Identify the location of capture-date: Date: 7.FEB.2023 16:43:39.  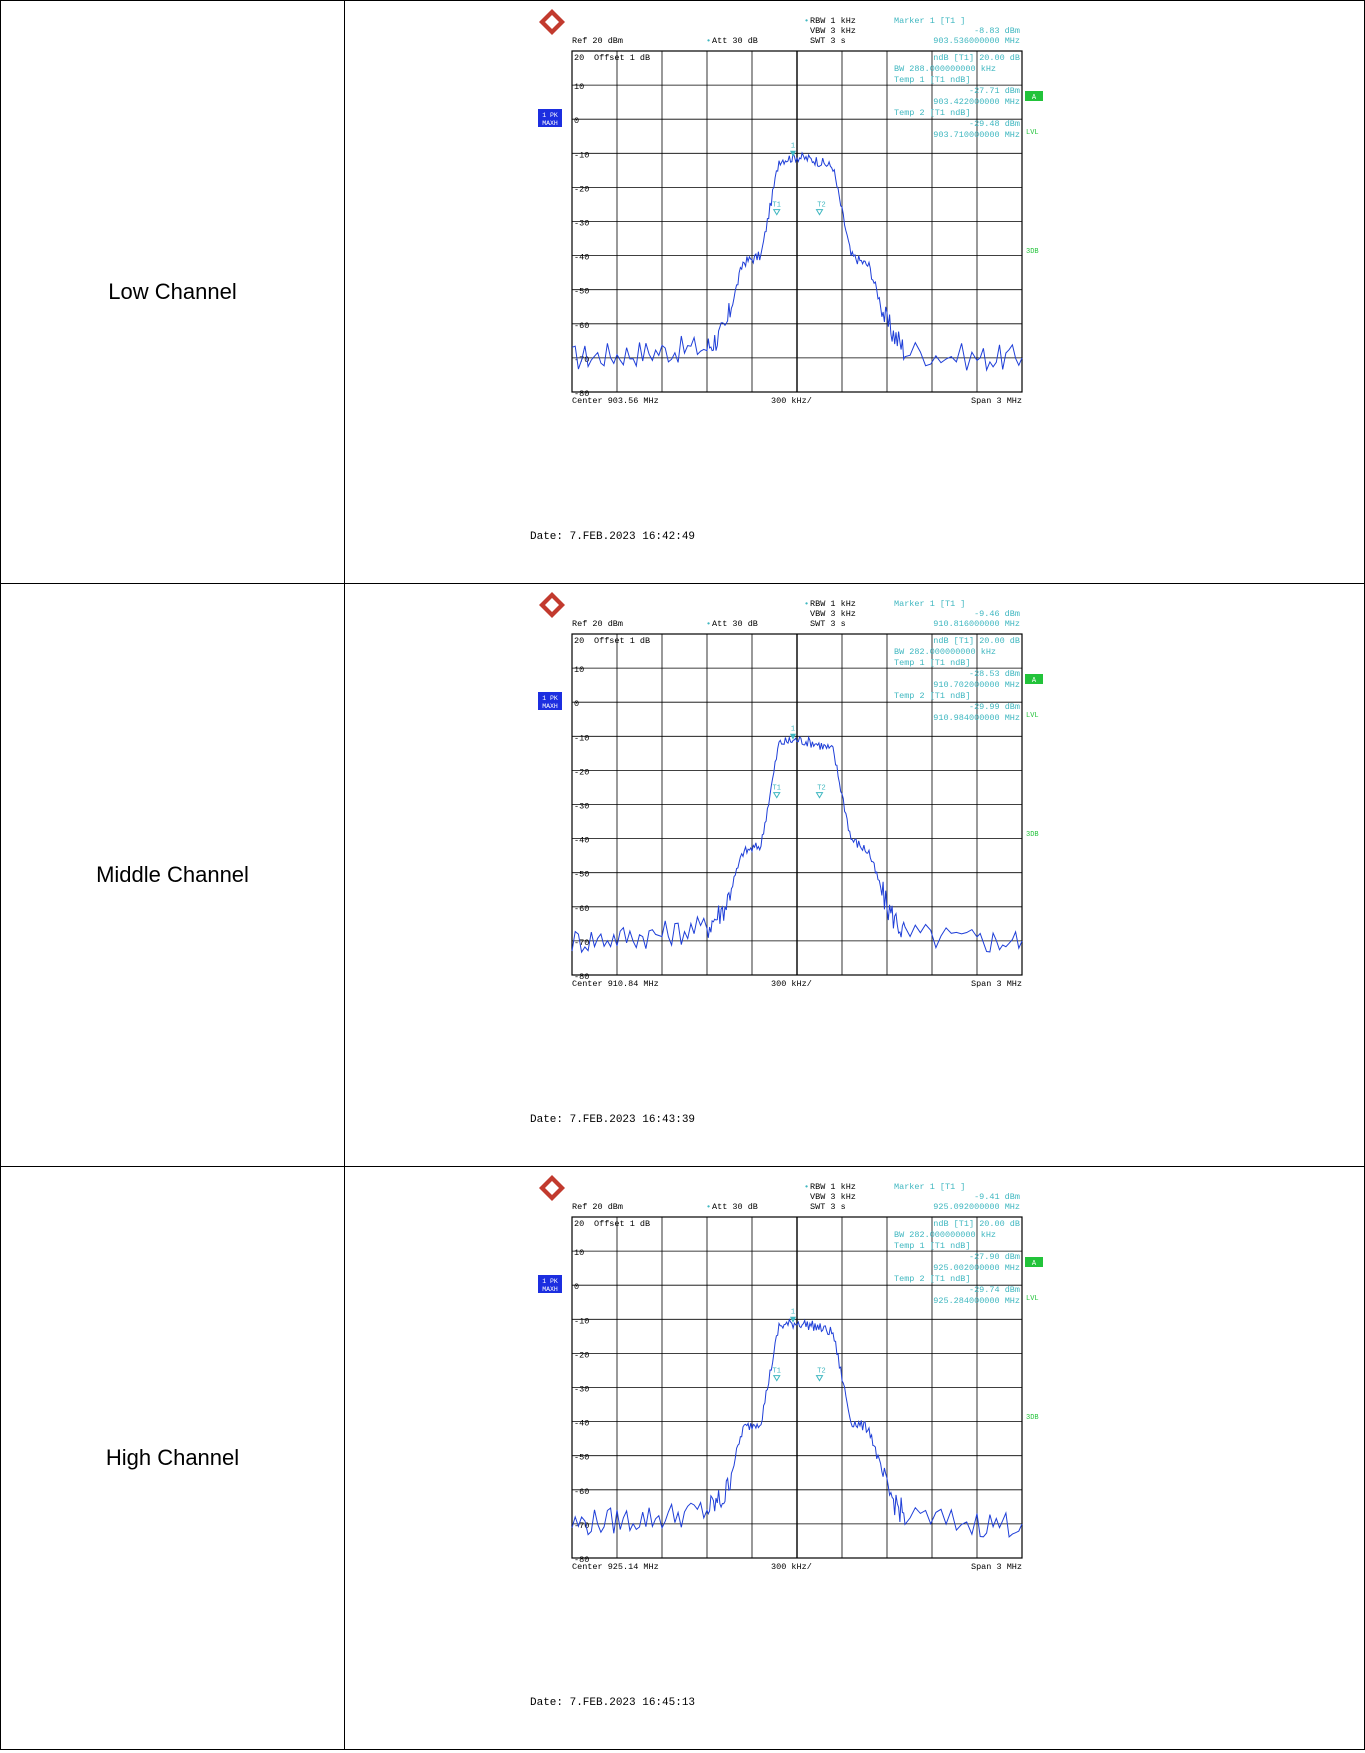
(613, 1120).